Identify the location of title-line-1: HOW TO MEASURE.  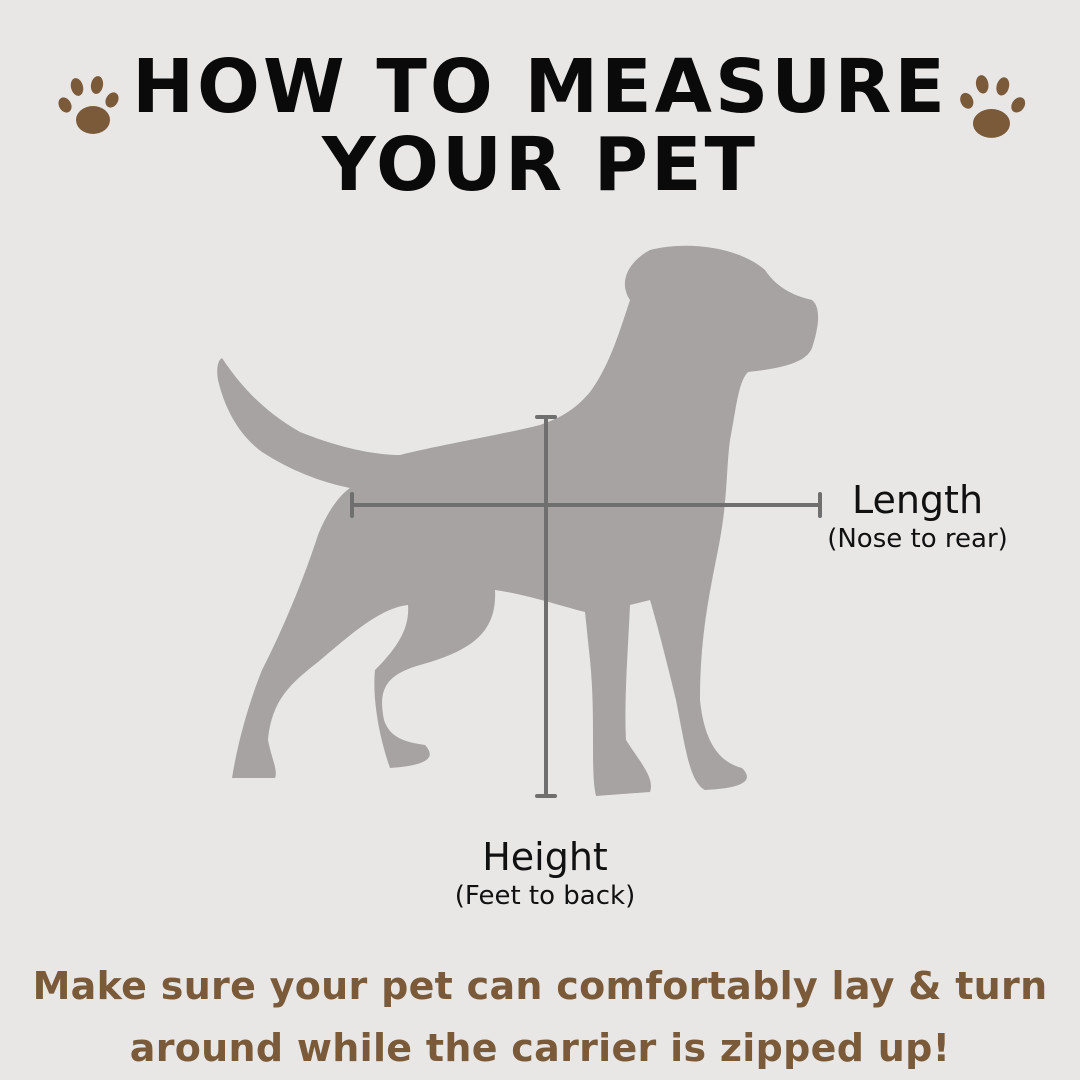
(540, 87).